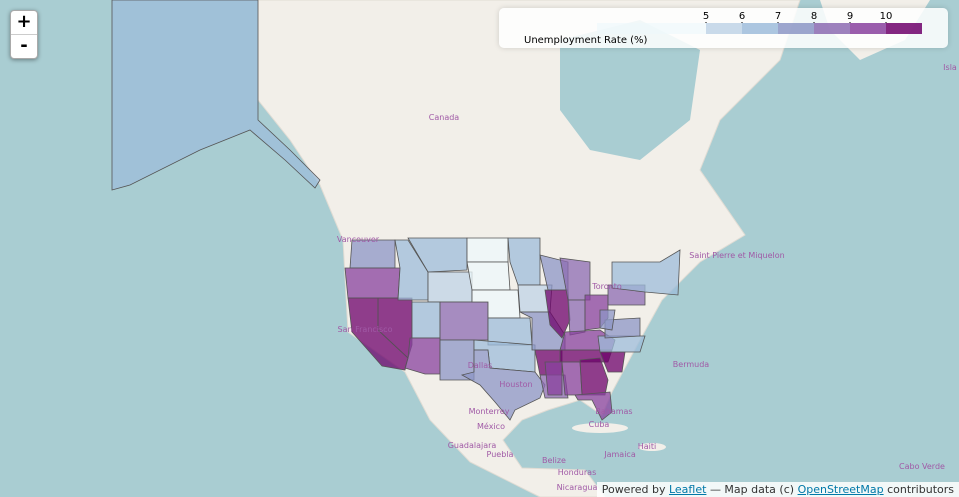 The image size is (959, 497). I want to click on zoom-out: -, so click(24, 46).